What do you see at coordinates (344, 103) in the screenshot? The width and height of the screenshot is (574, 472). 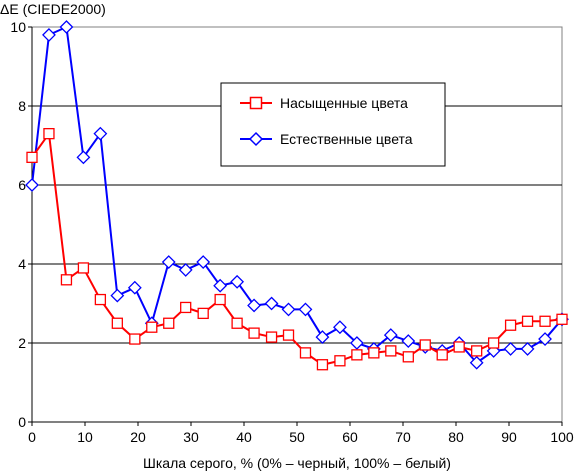 I see `legend-label-saturated: Насыщенные цвета` at bounding box center [344, 103].